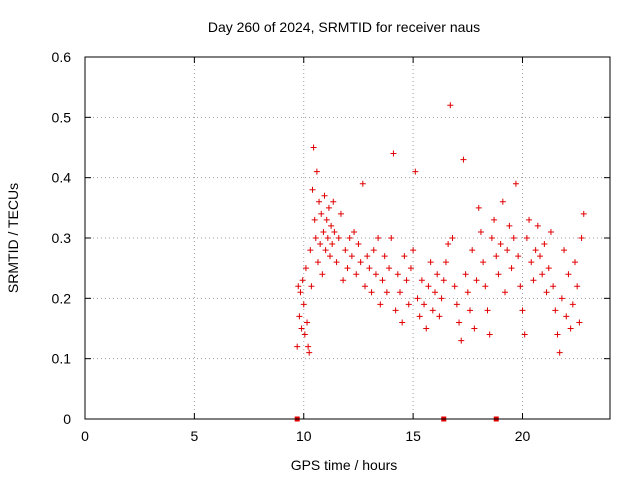 The width and height of the screenshot is (640, 480). What do you see at coordinates (62, 117) in the screenshot?
I see `y-tick-label: 0.5` at bounding box center [62, 117].